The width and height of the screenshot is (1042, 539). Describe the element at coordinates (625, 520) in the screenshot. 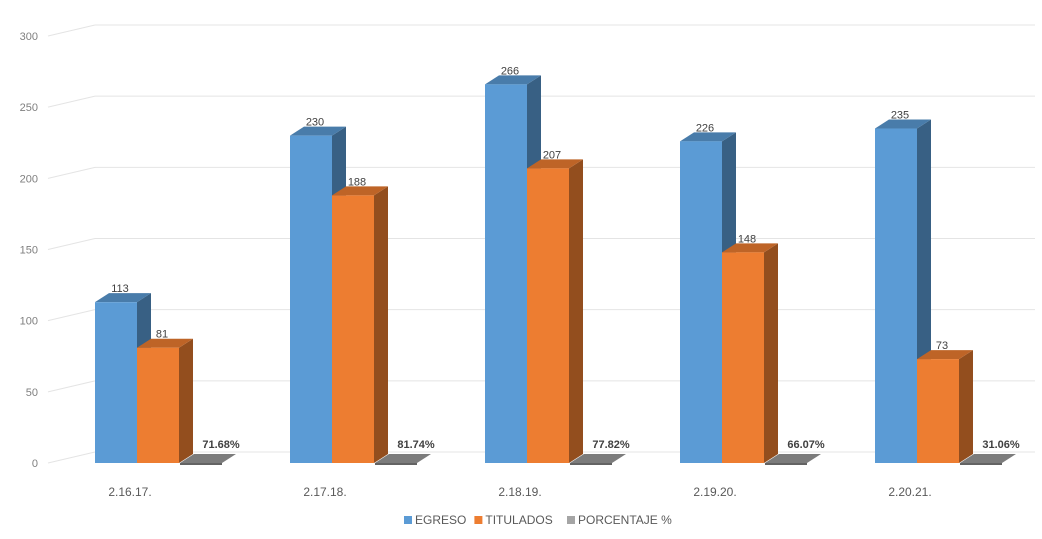

I see `legend-label: PORCENTAJE %` at that location.